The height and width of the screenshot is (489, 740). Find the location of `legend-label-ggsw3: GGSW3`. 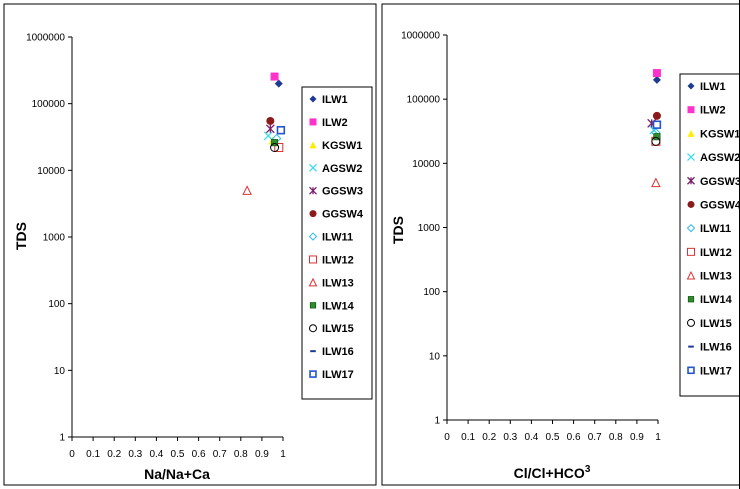

legend-label-ggsw3: GGSW3 is located at coordinates (342, 192).